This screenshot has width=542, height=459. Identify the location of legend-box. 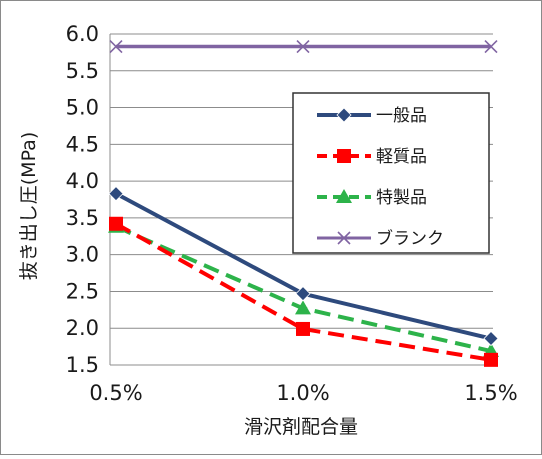
(391, 173).